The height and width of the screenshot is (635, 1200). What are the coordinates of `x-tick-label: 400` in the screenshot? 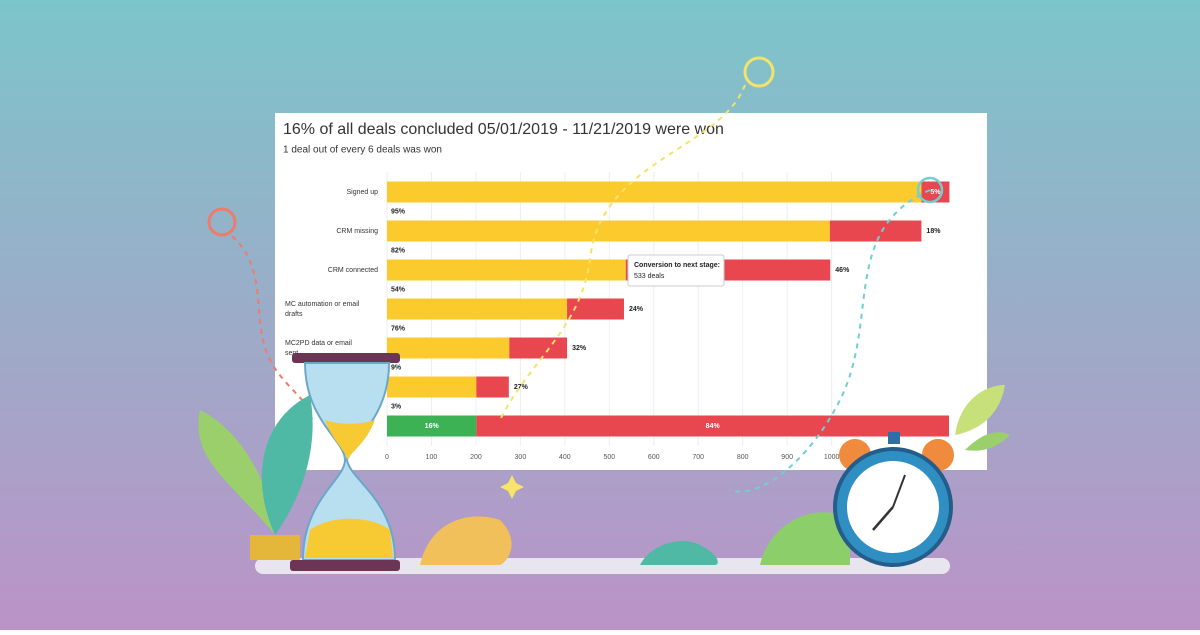 It's located at (565, 457).